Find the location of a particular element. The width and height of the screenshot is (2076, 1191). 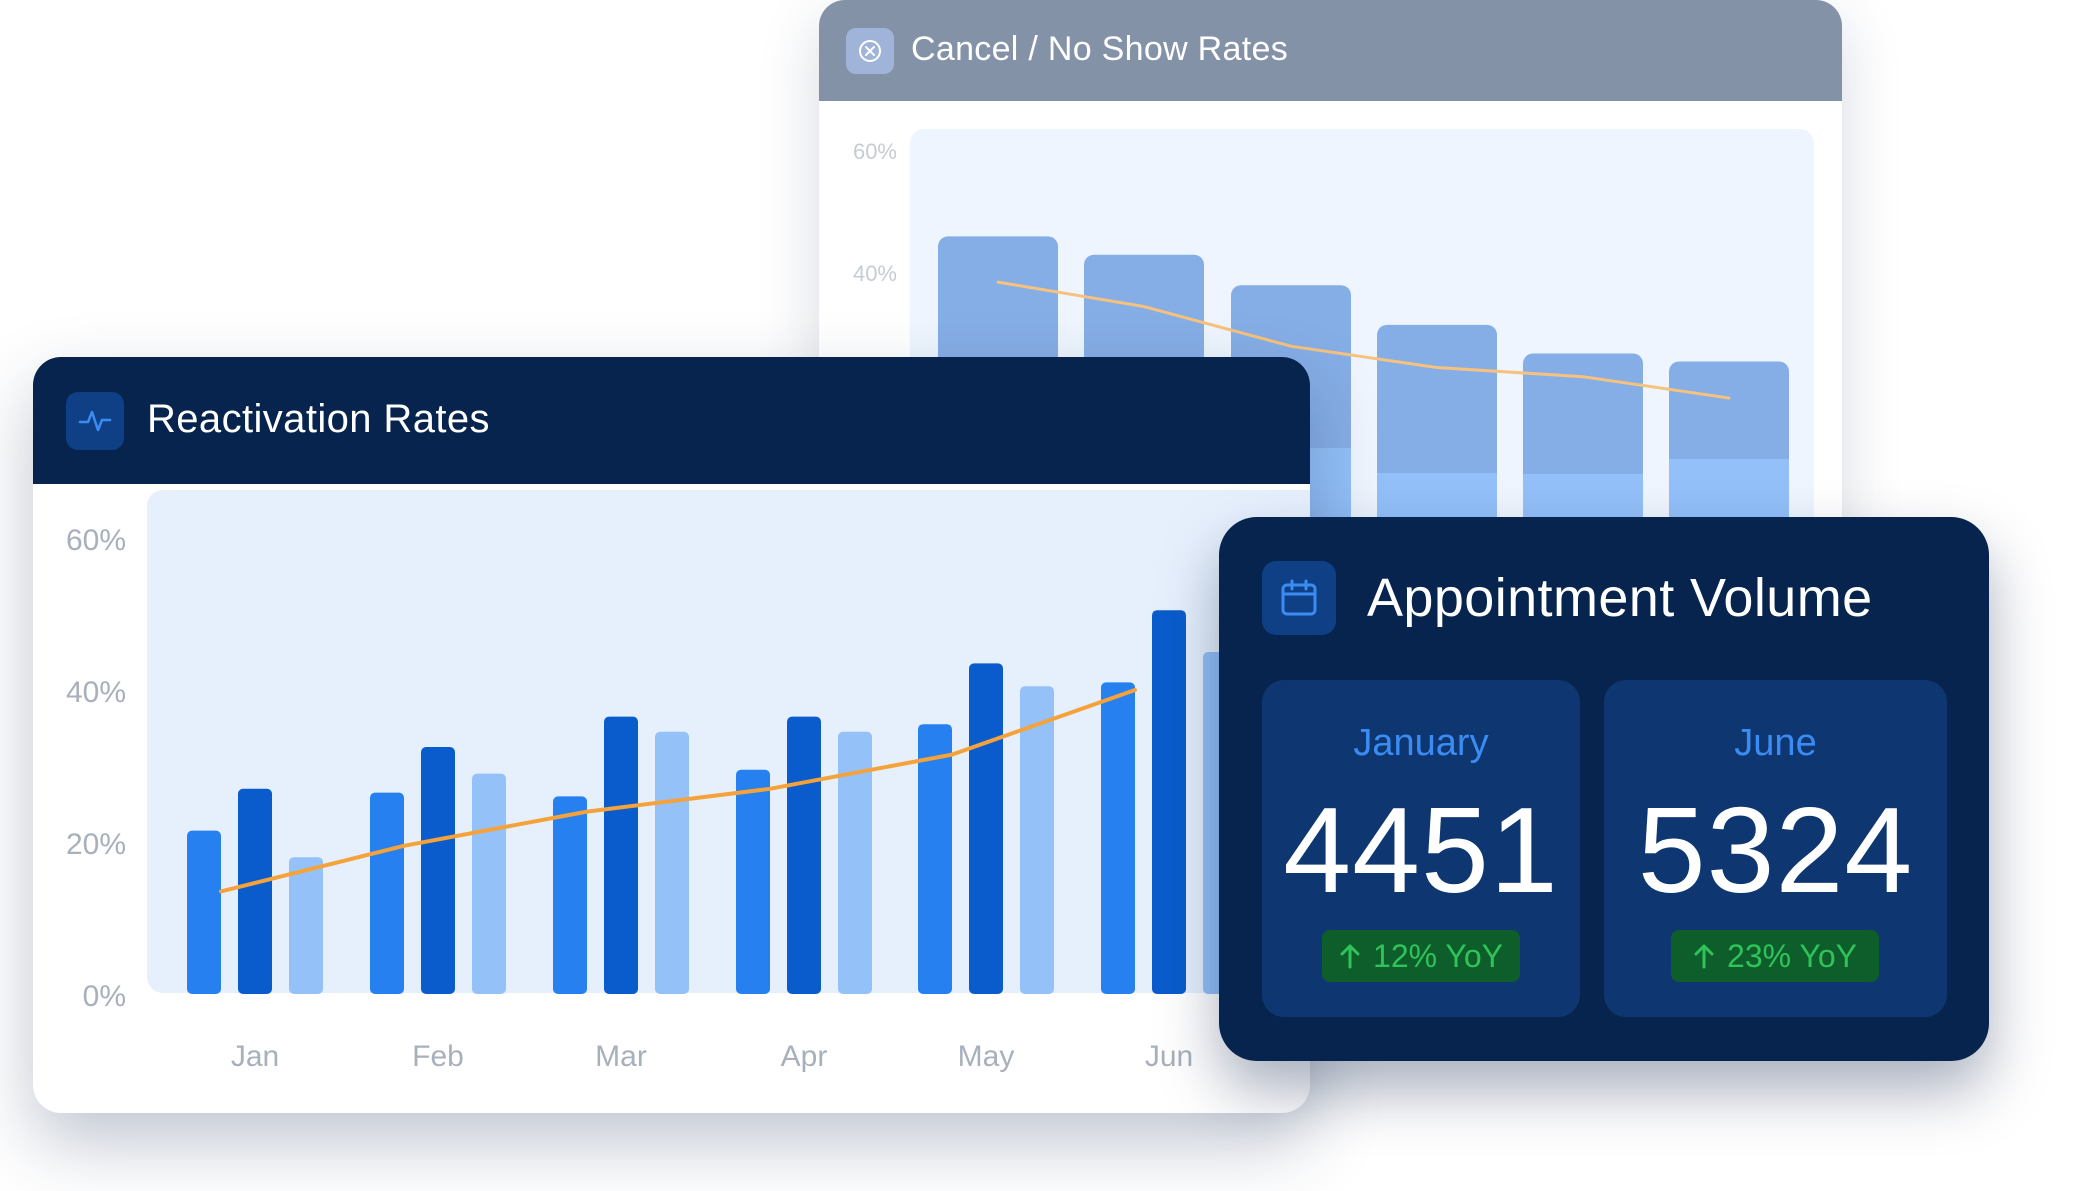

appointment-card-title: Appointment Volume is located at coordinates (1620, 598).